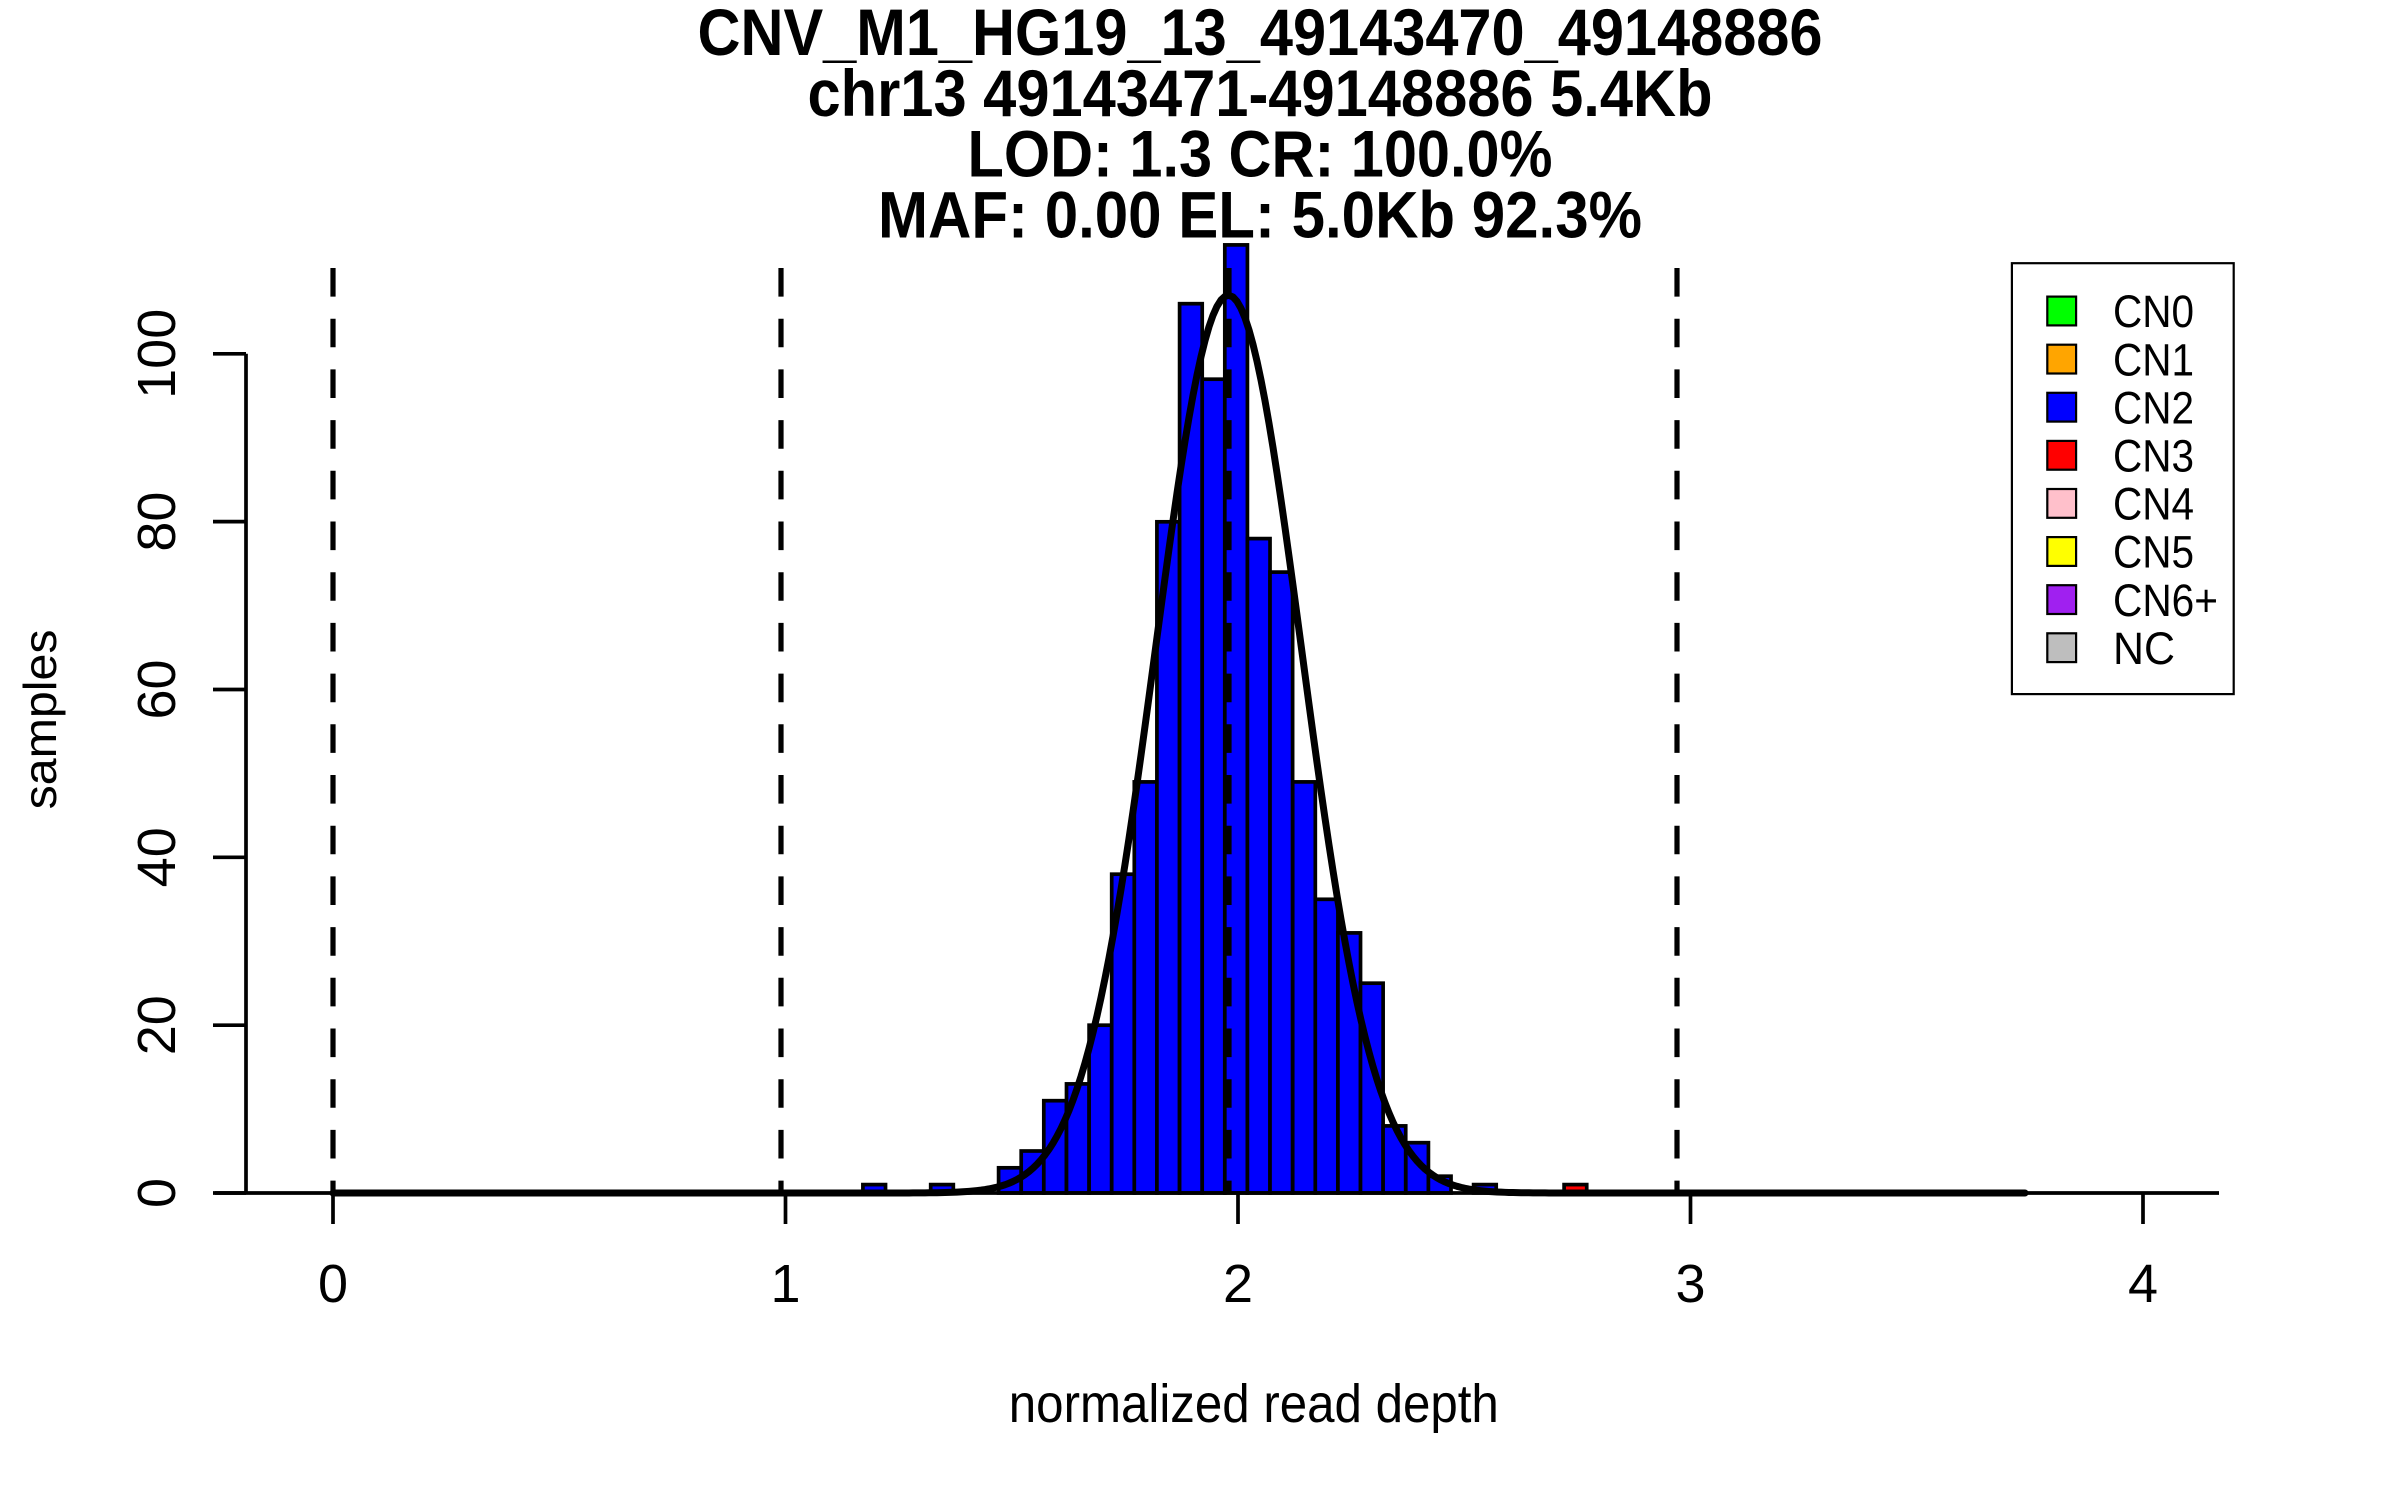  Describe the element at coordinates (2153, 552) in the screenshot. I see `svg-text: CN5` at that location.